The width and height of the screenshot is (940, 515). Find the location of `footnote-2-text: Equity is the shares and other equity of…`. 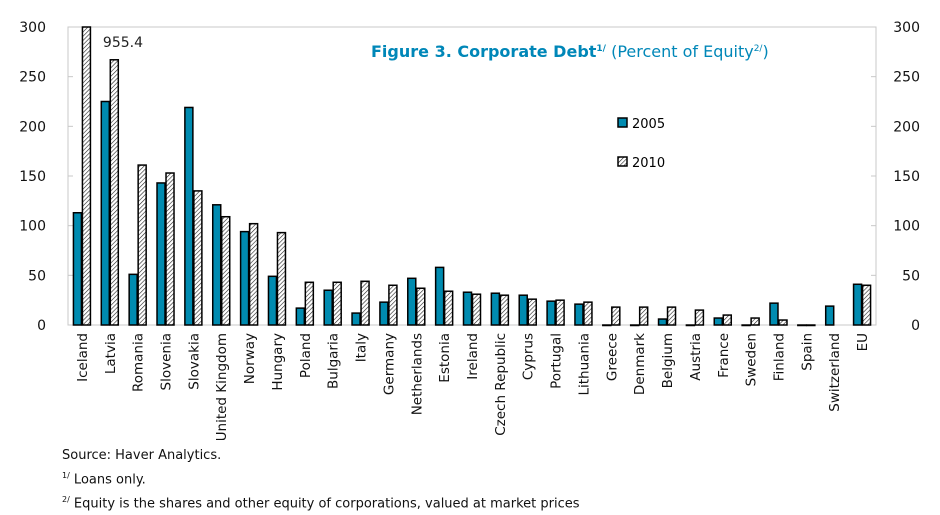

footnote-2-text: Equity is the shares and other equity of… is located at coordinates (324, 504).